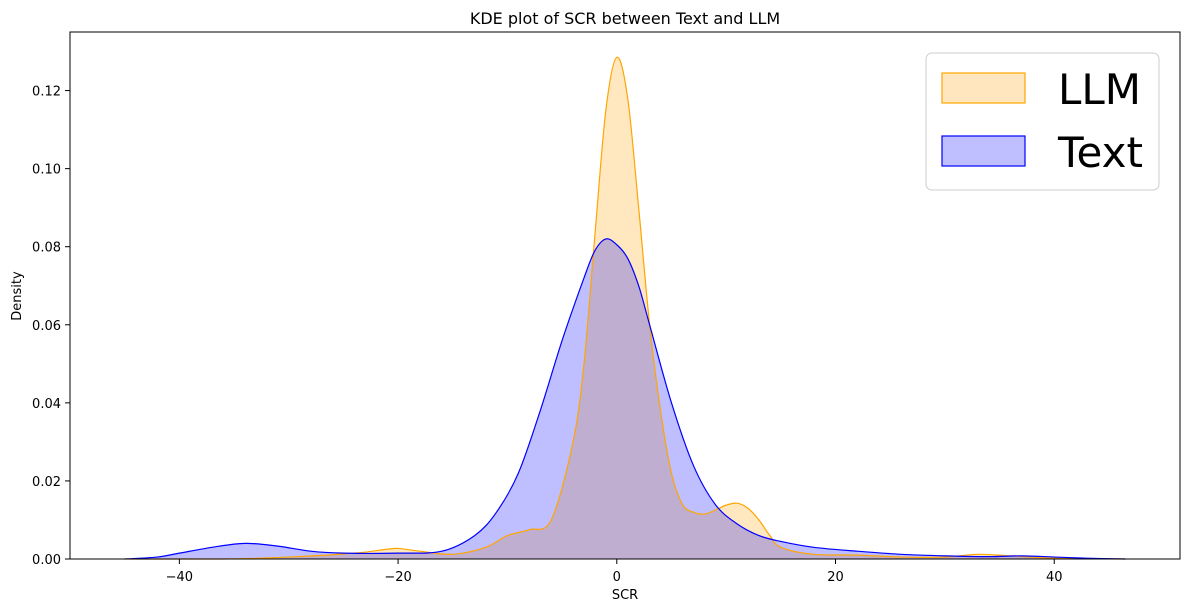 This screenshot has width=1189, height=612. What do you see at coordinates (983, 88) in the screenshot?
I see `legend-swatch-llm` at bounding box center [983, 88].